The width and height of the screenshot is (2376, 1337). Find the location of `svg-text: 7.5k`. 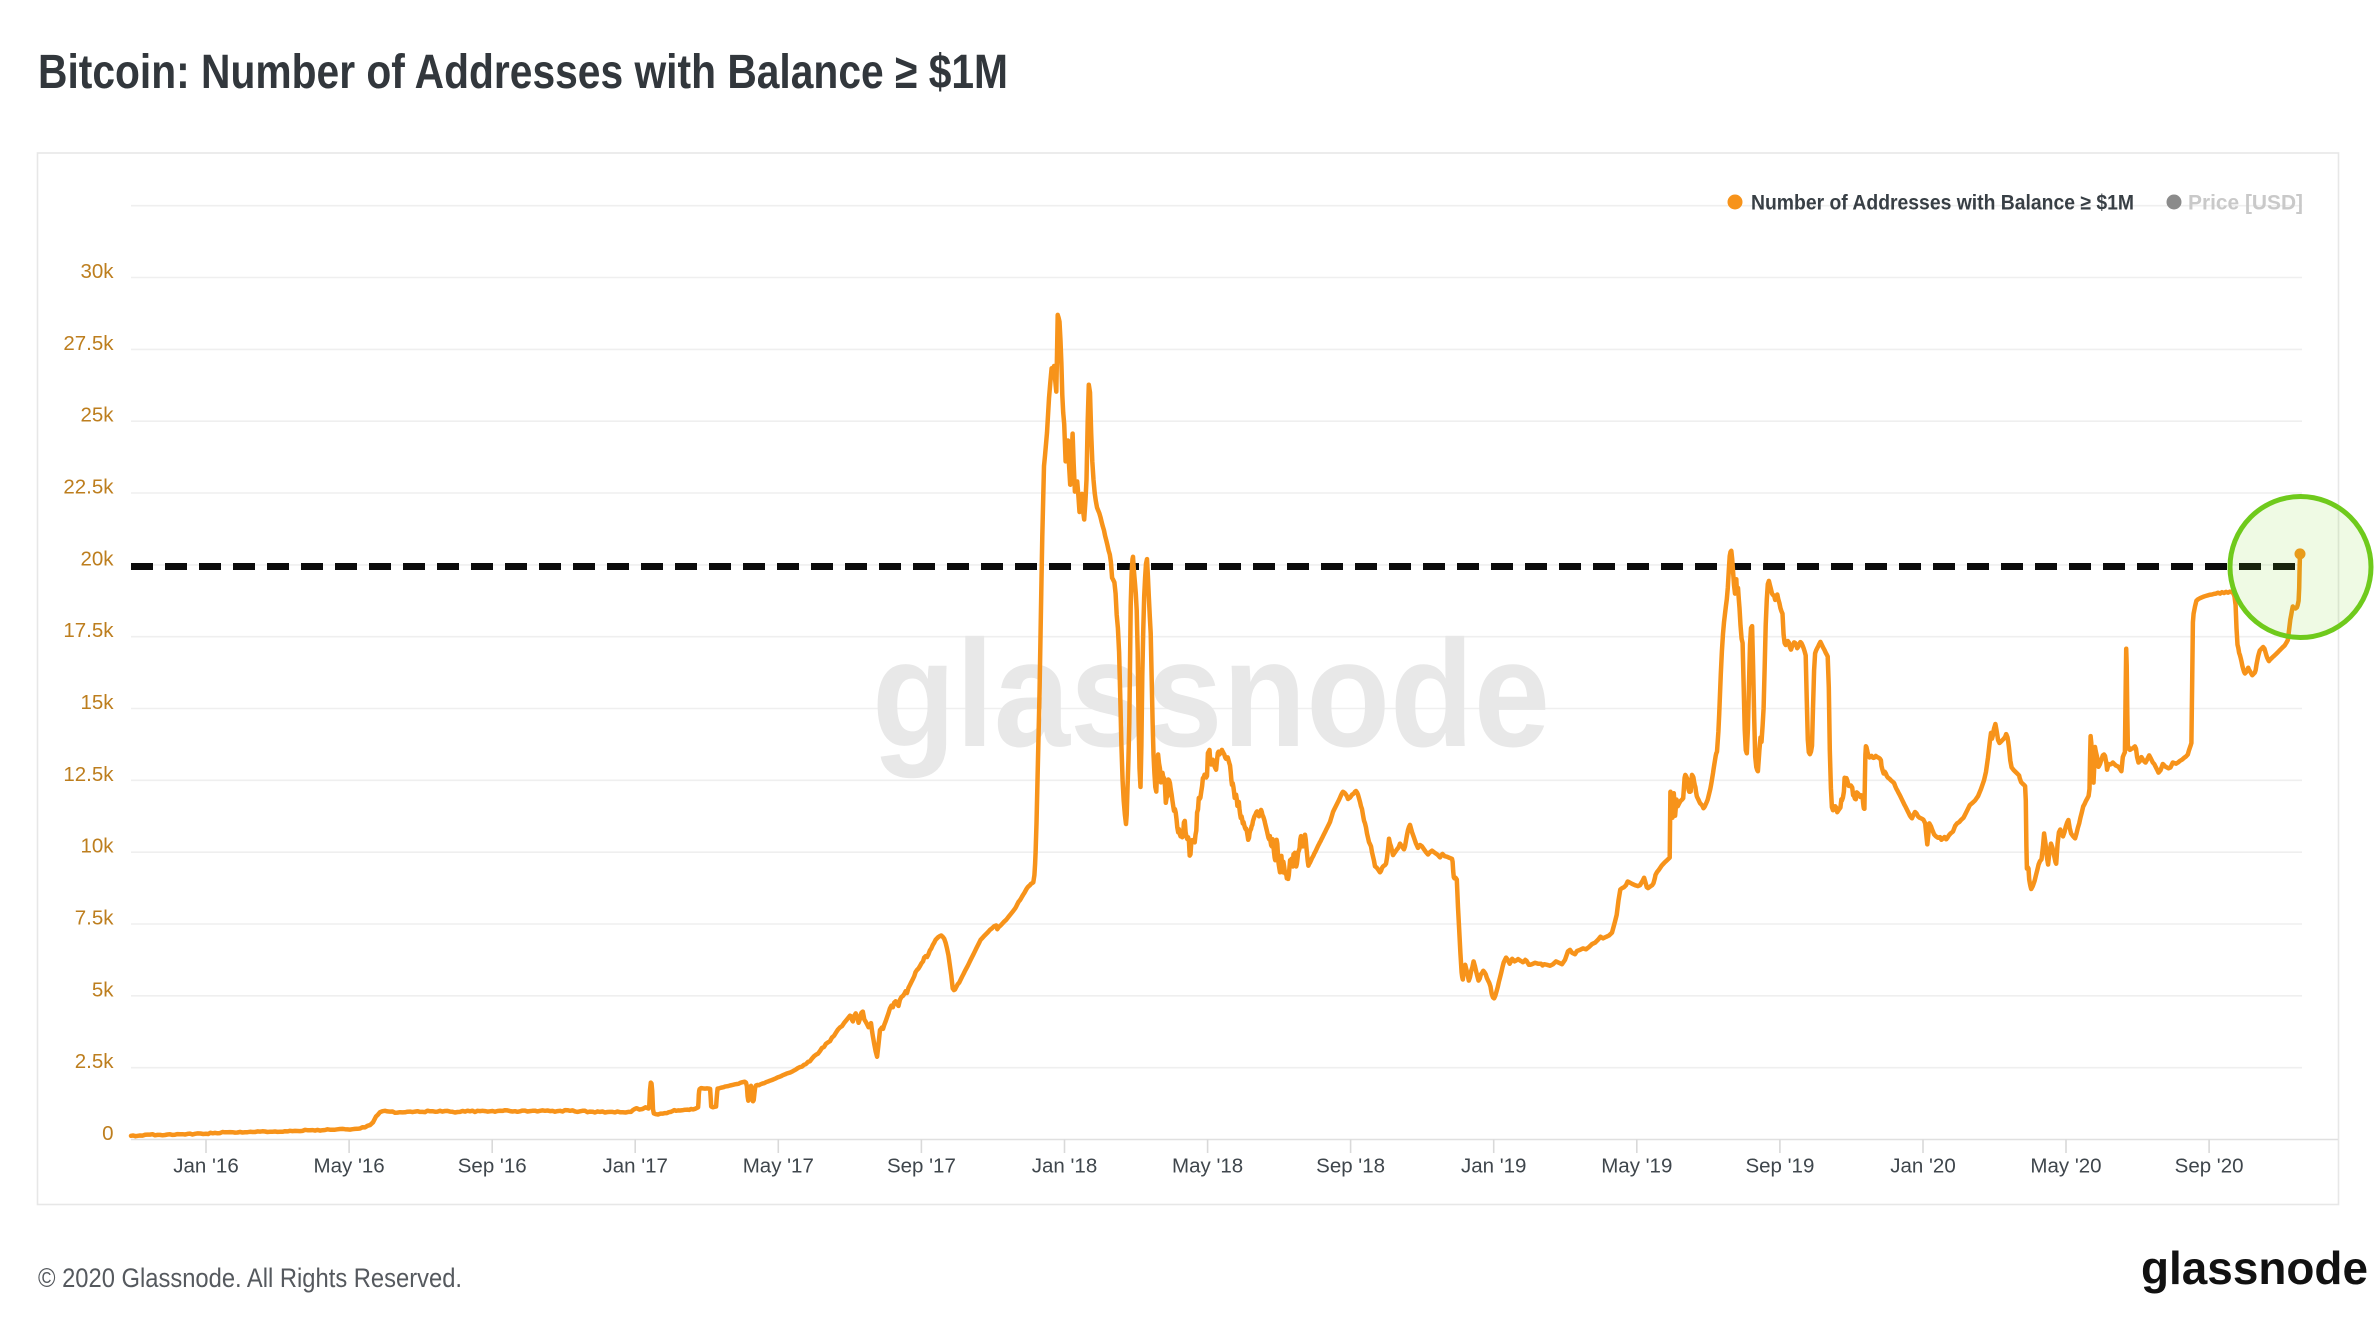

svg-text: 7.5k is located at coordinates (94, 918).